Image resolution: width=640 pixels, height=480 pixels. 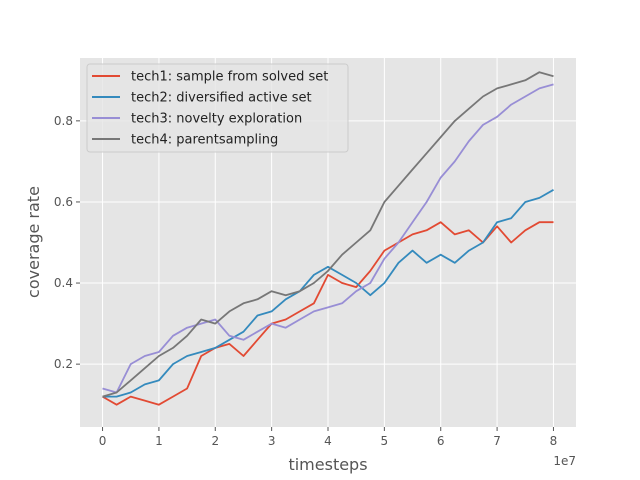 What do you see at coordinates (67, 242) in the screenshot?
I see `y-ticks: 0.2 0.4 0.6 0.8` at bounding box center [67, 242].